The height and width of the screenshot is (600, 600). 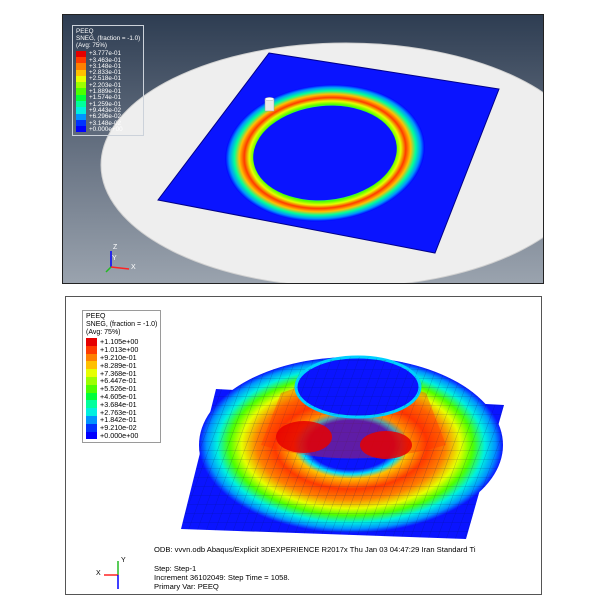 What do you see at coordinates (121, 396) in the screenshot?
I see `legend-row: +4.605e-01` at bounding box center [121, 396].